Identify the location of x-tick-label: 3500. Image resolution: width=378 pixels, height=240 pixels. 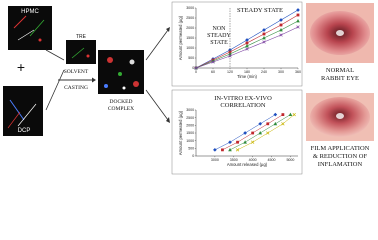
(234, 160).